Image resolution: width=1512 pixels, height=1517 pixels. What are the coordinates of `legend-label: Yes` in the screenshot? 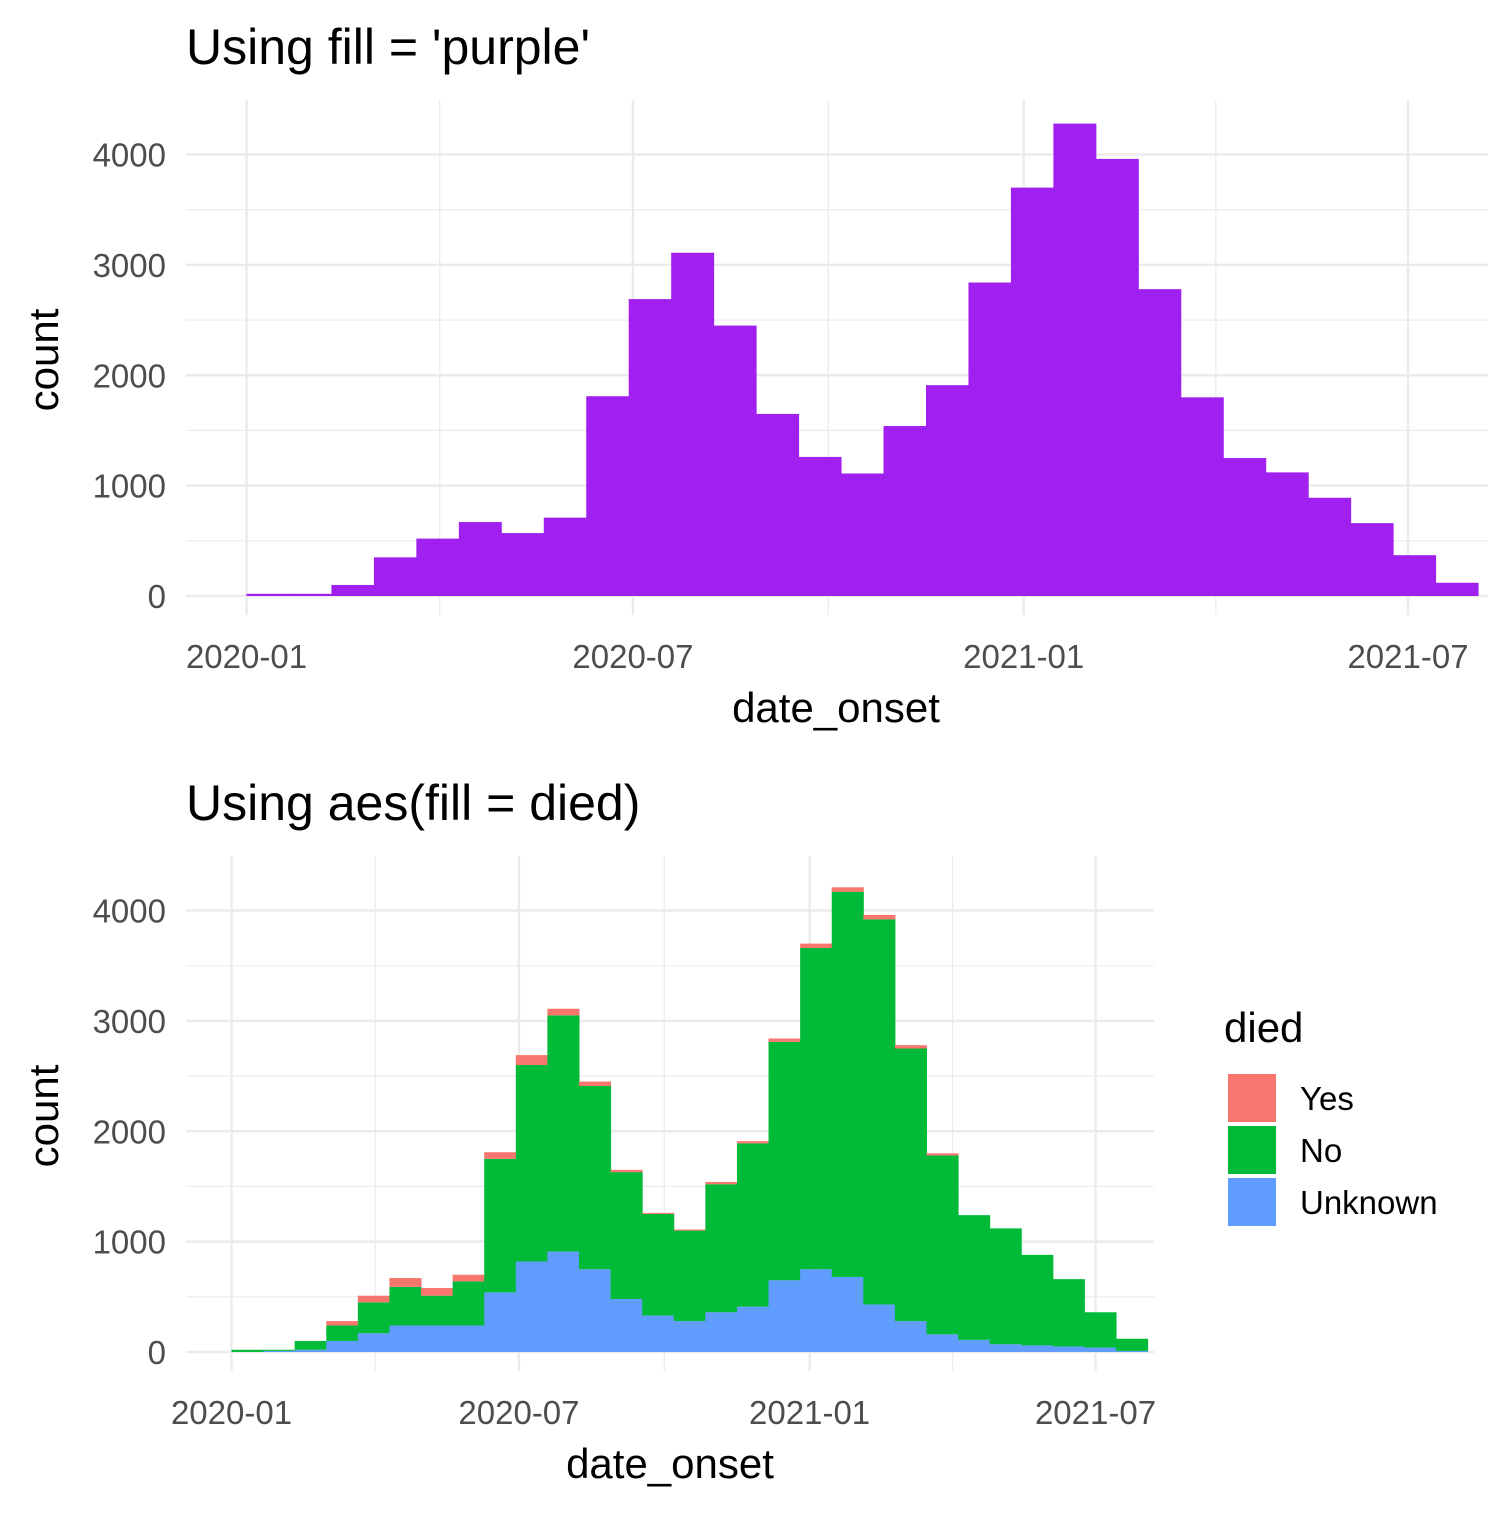 It's located at (1327, 1098).